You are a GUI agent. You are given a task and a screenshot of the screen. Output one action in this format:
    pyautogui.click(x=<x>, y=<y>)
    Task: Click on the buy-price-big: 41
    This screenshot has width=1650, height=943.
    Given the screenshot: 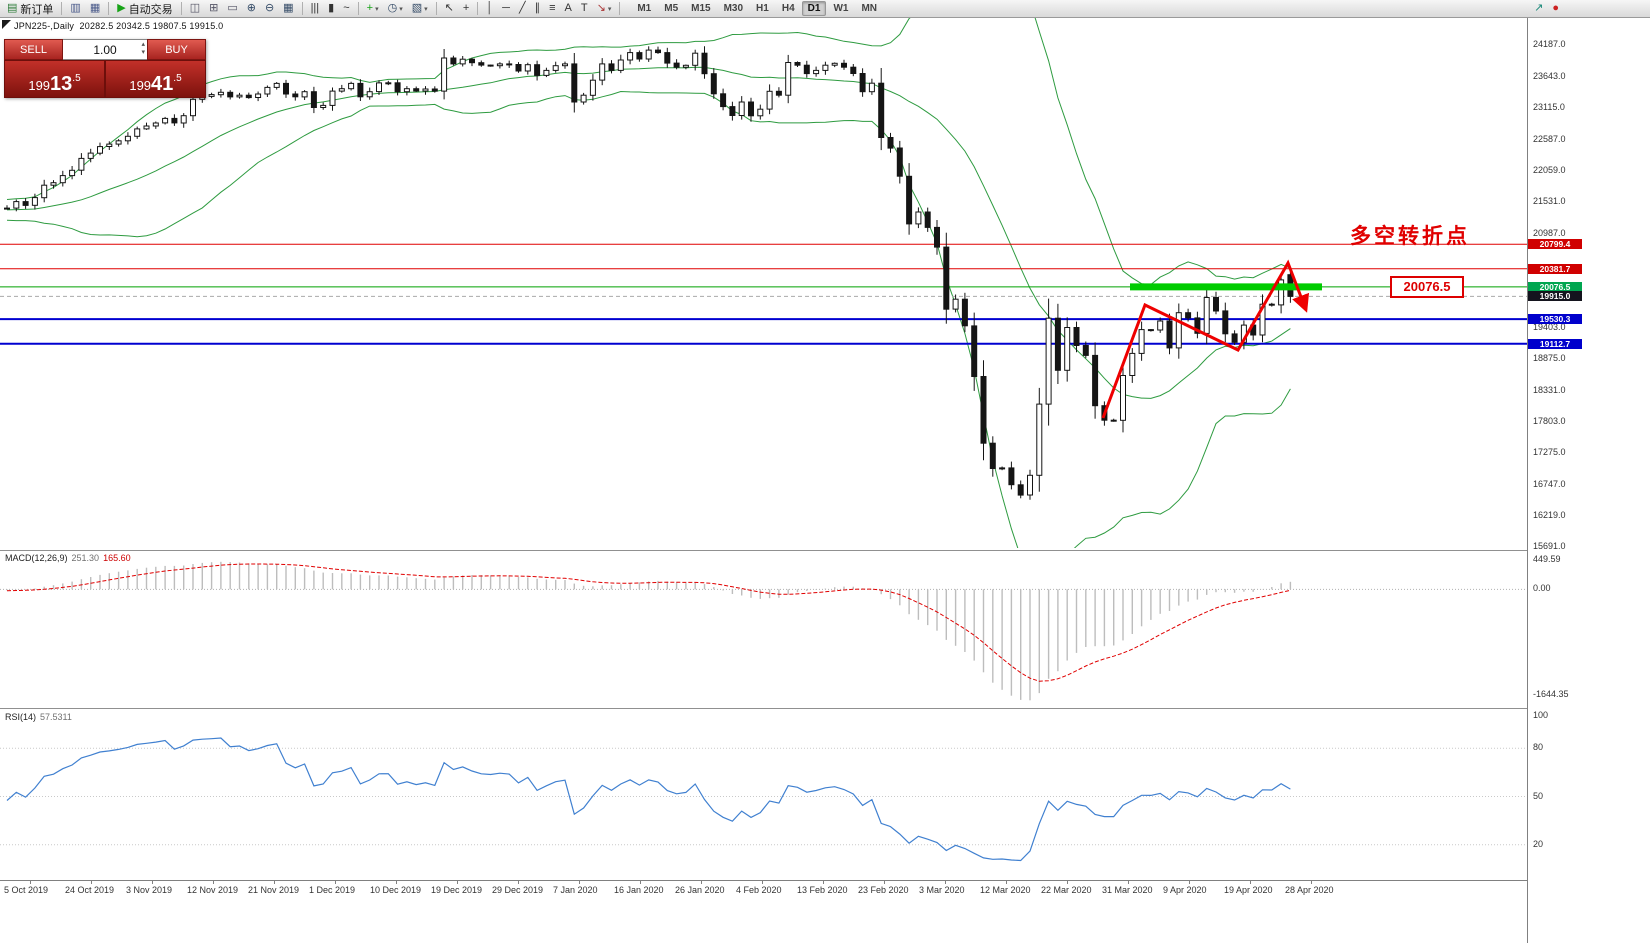 What is the action you would take?
    pyautogui.click(x=162, y=84)
    